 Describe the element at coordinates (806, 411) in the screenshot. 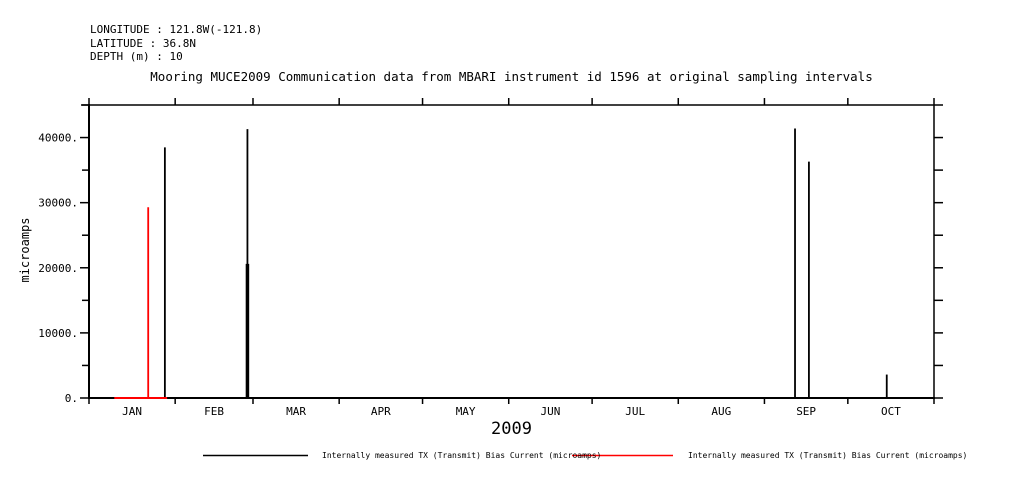

I see `month-label: SEP` at that location.